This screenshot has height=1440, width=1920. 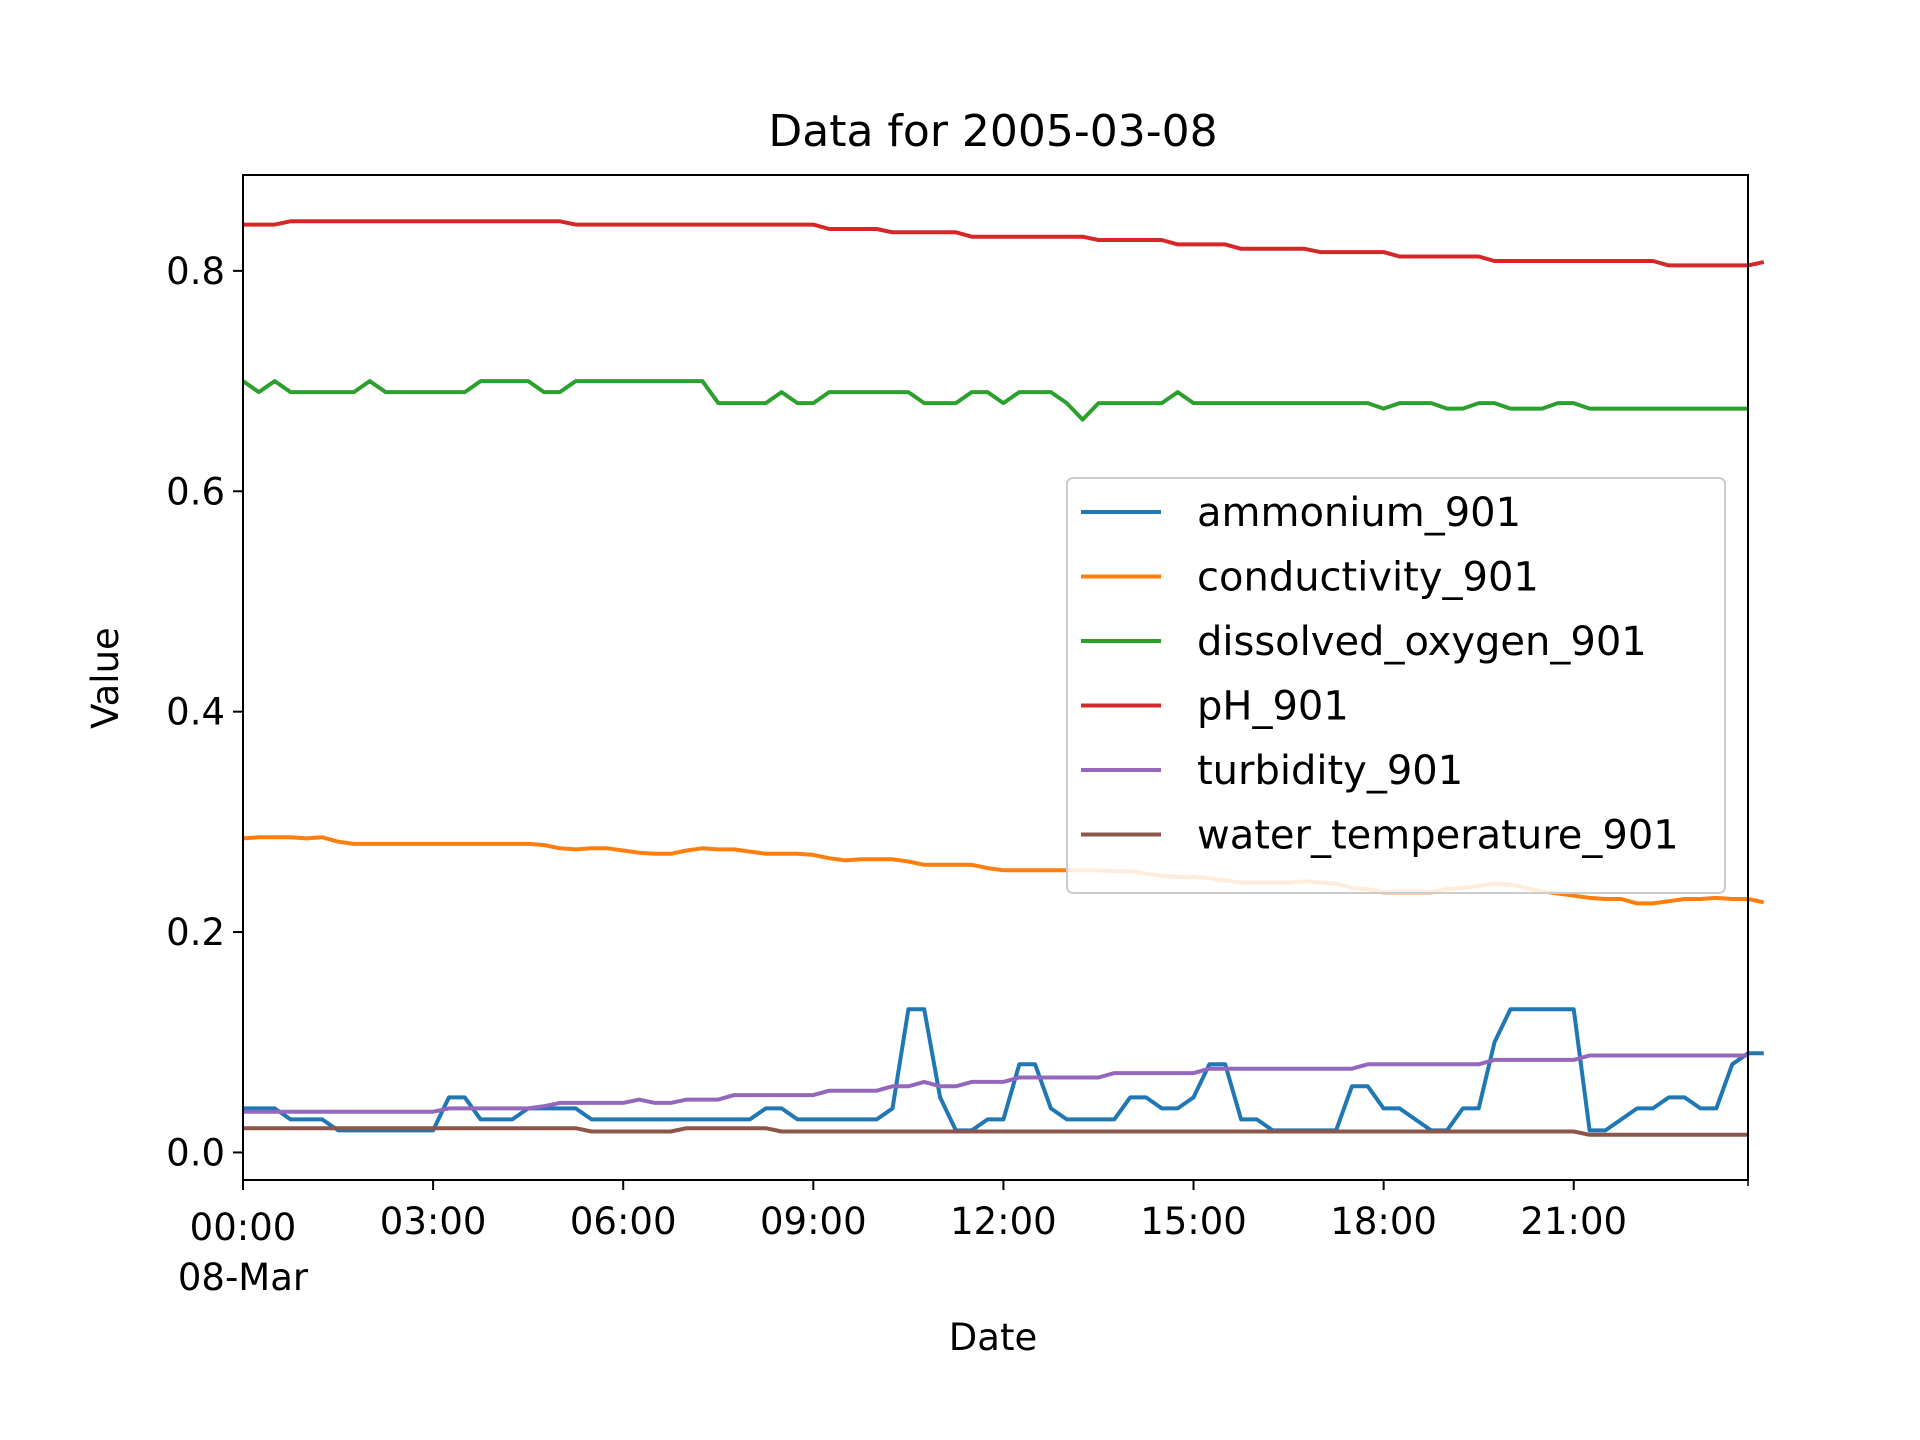 I want to click on x-tick-label: 00:00, so click(x=243, y=1227).